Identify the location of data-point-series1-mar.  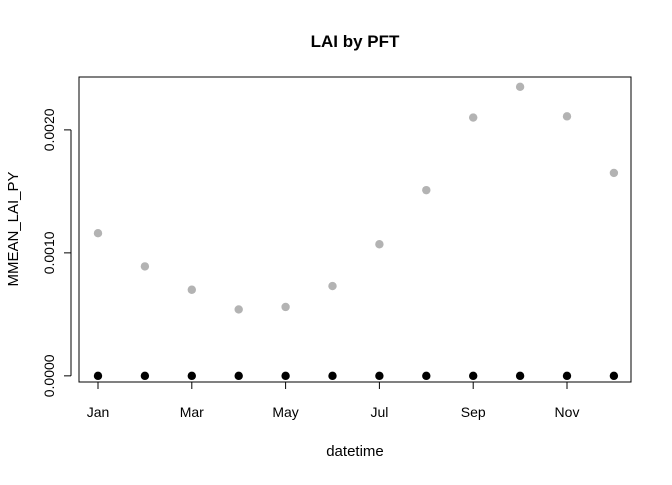
(191, 289).